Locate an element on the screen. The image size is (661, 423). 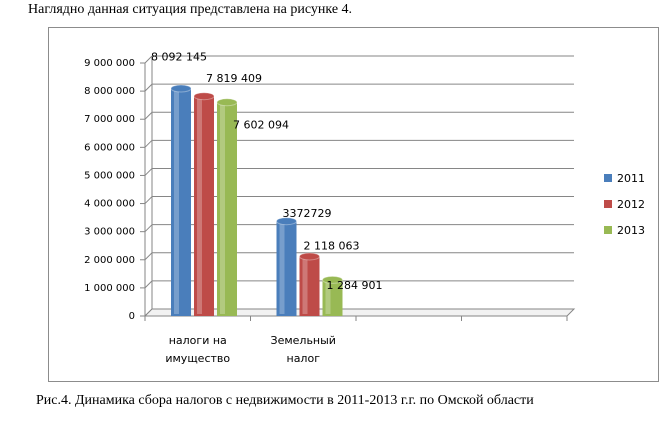
data-label: 8 092 145 is located at coordinates (179, 57).